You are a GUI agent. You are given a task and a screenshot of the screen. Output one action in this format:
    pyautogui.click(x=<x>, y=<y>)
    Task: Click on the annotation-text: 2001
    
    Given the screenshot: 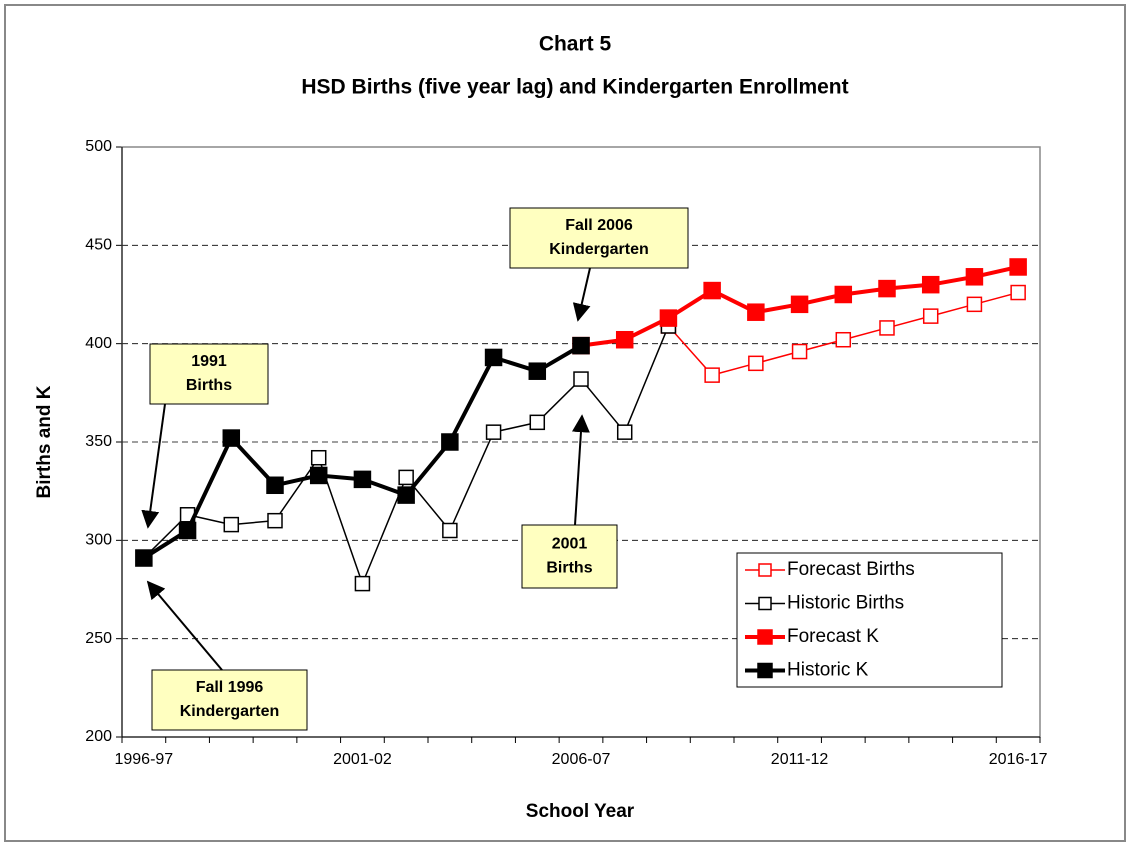 What is the action you would take?
    pyautogui.click(x=570, y=544)
    